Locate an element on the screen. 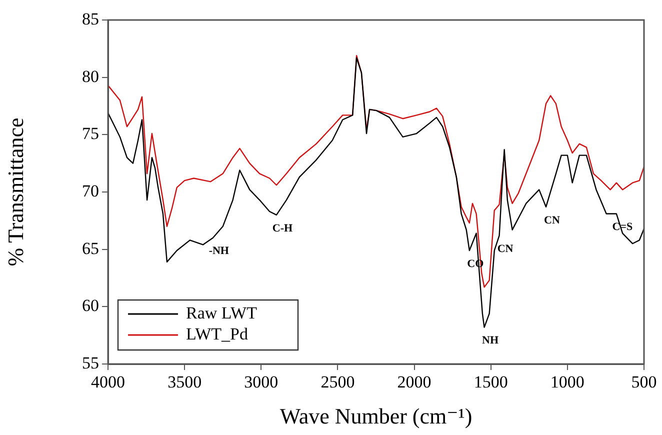  y-tick-label: 85 is located at coordinates (90, 18).